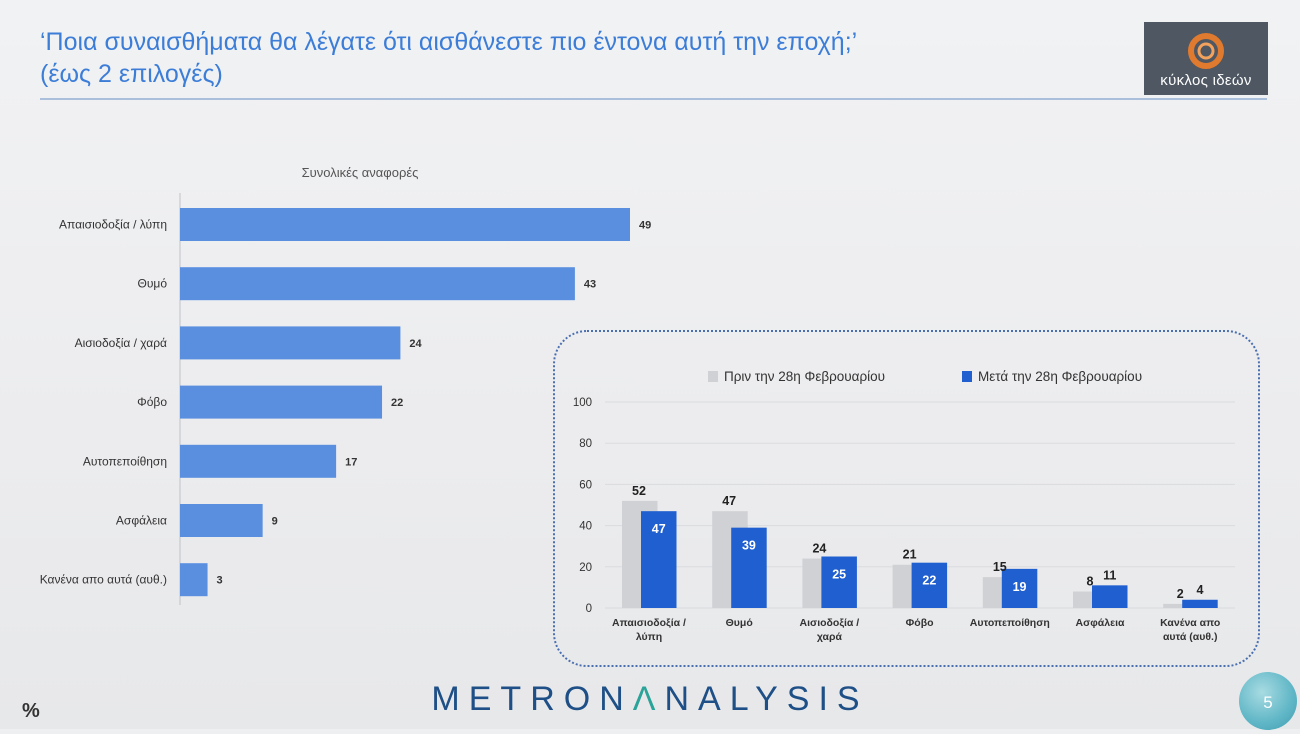 The height and width of the screenshot is (734, 1300). I want to click on vbar-category-label: αυτά (αυθ.), so click(1190, 637).